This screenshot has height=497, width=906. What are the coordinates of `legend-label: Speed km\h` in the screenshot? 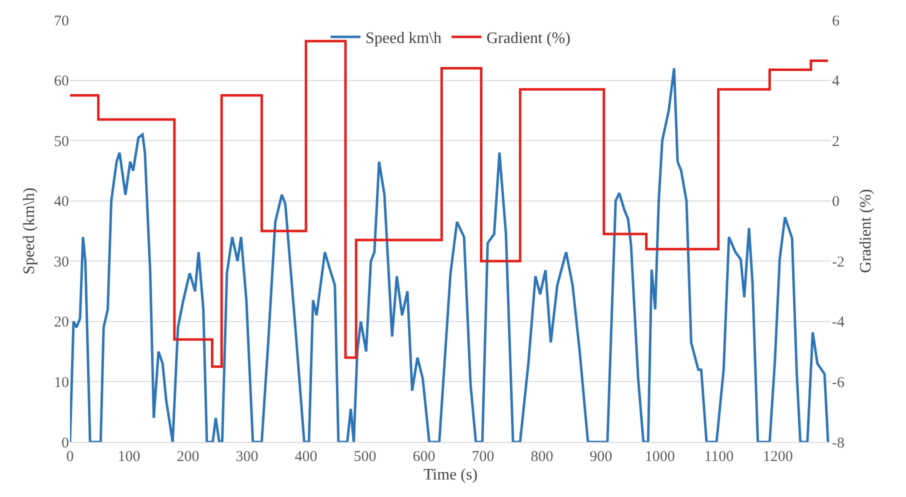 It's located at (404, 39).